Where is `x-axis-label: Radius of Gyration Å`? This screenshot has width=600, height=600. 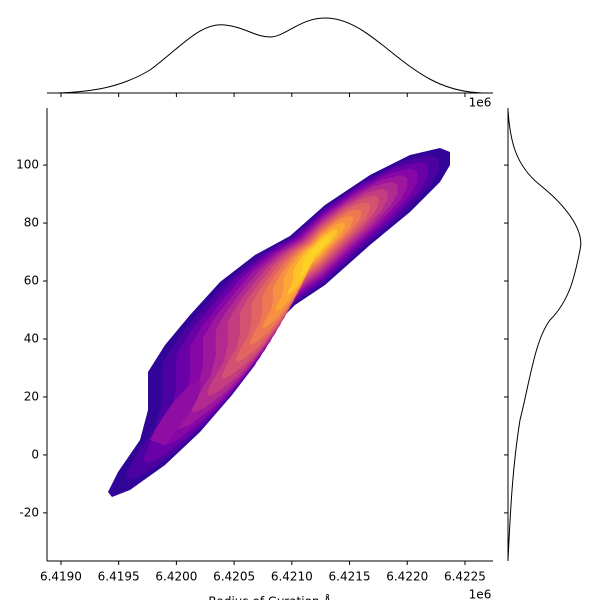
x-axis-label: Radius of Gyration Å is located at coordinates (270, 597).